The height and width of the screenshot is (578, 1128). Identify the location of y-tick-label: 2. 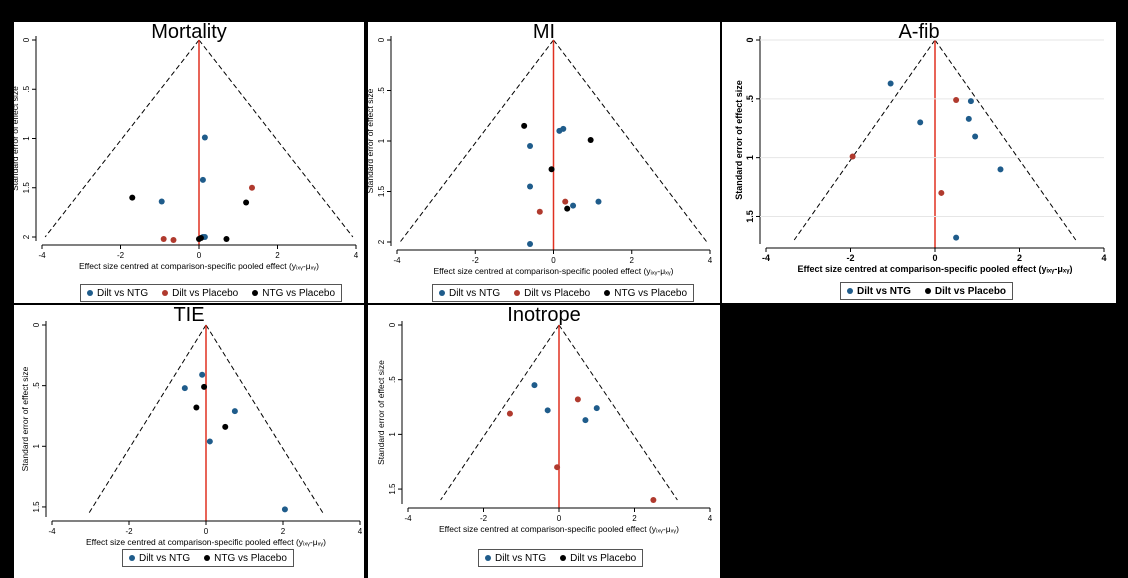
(26, 236).